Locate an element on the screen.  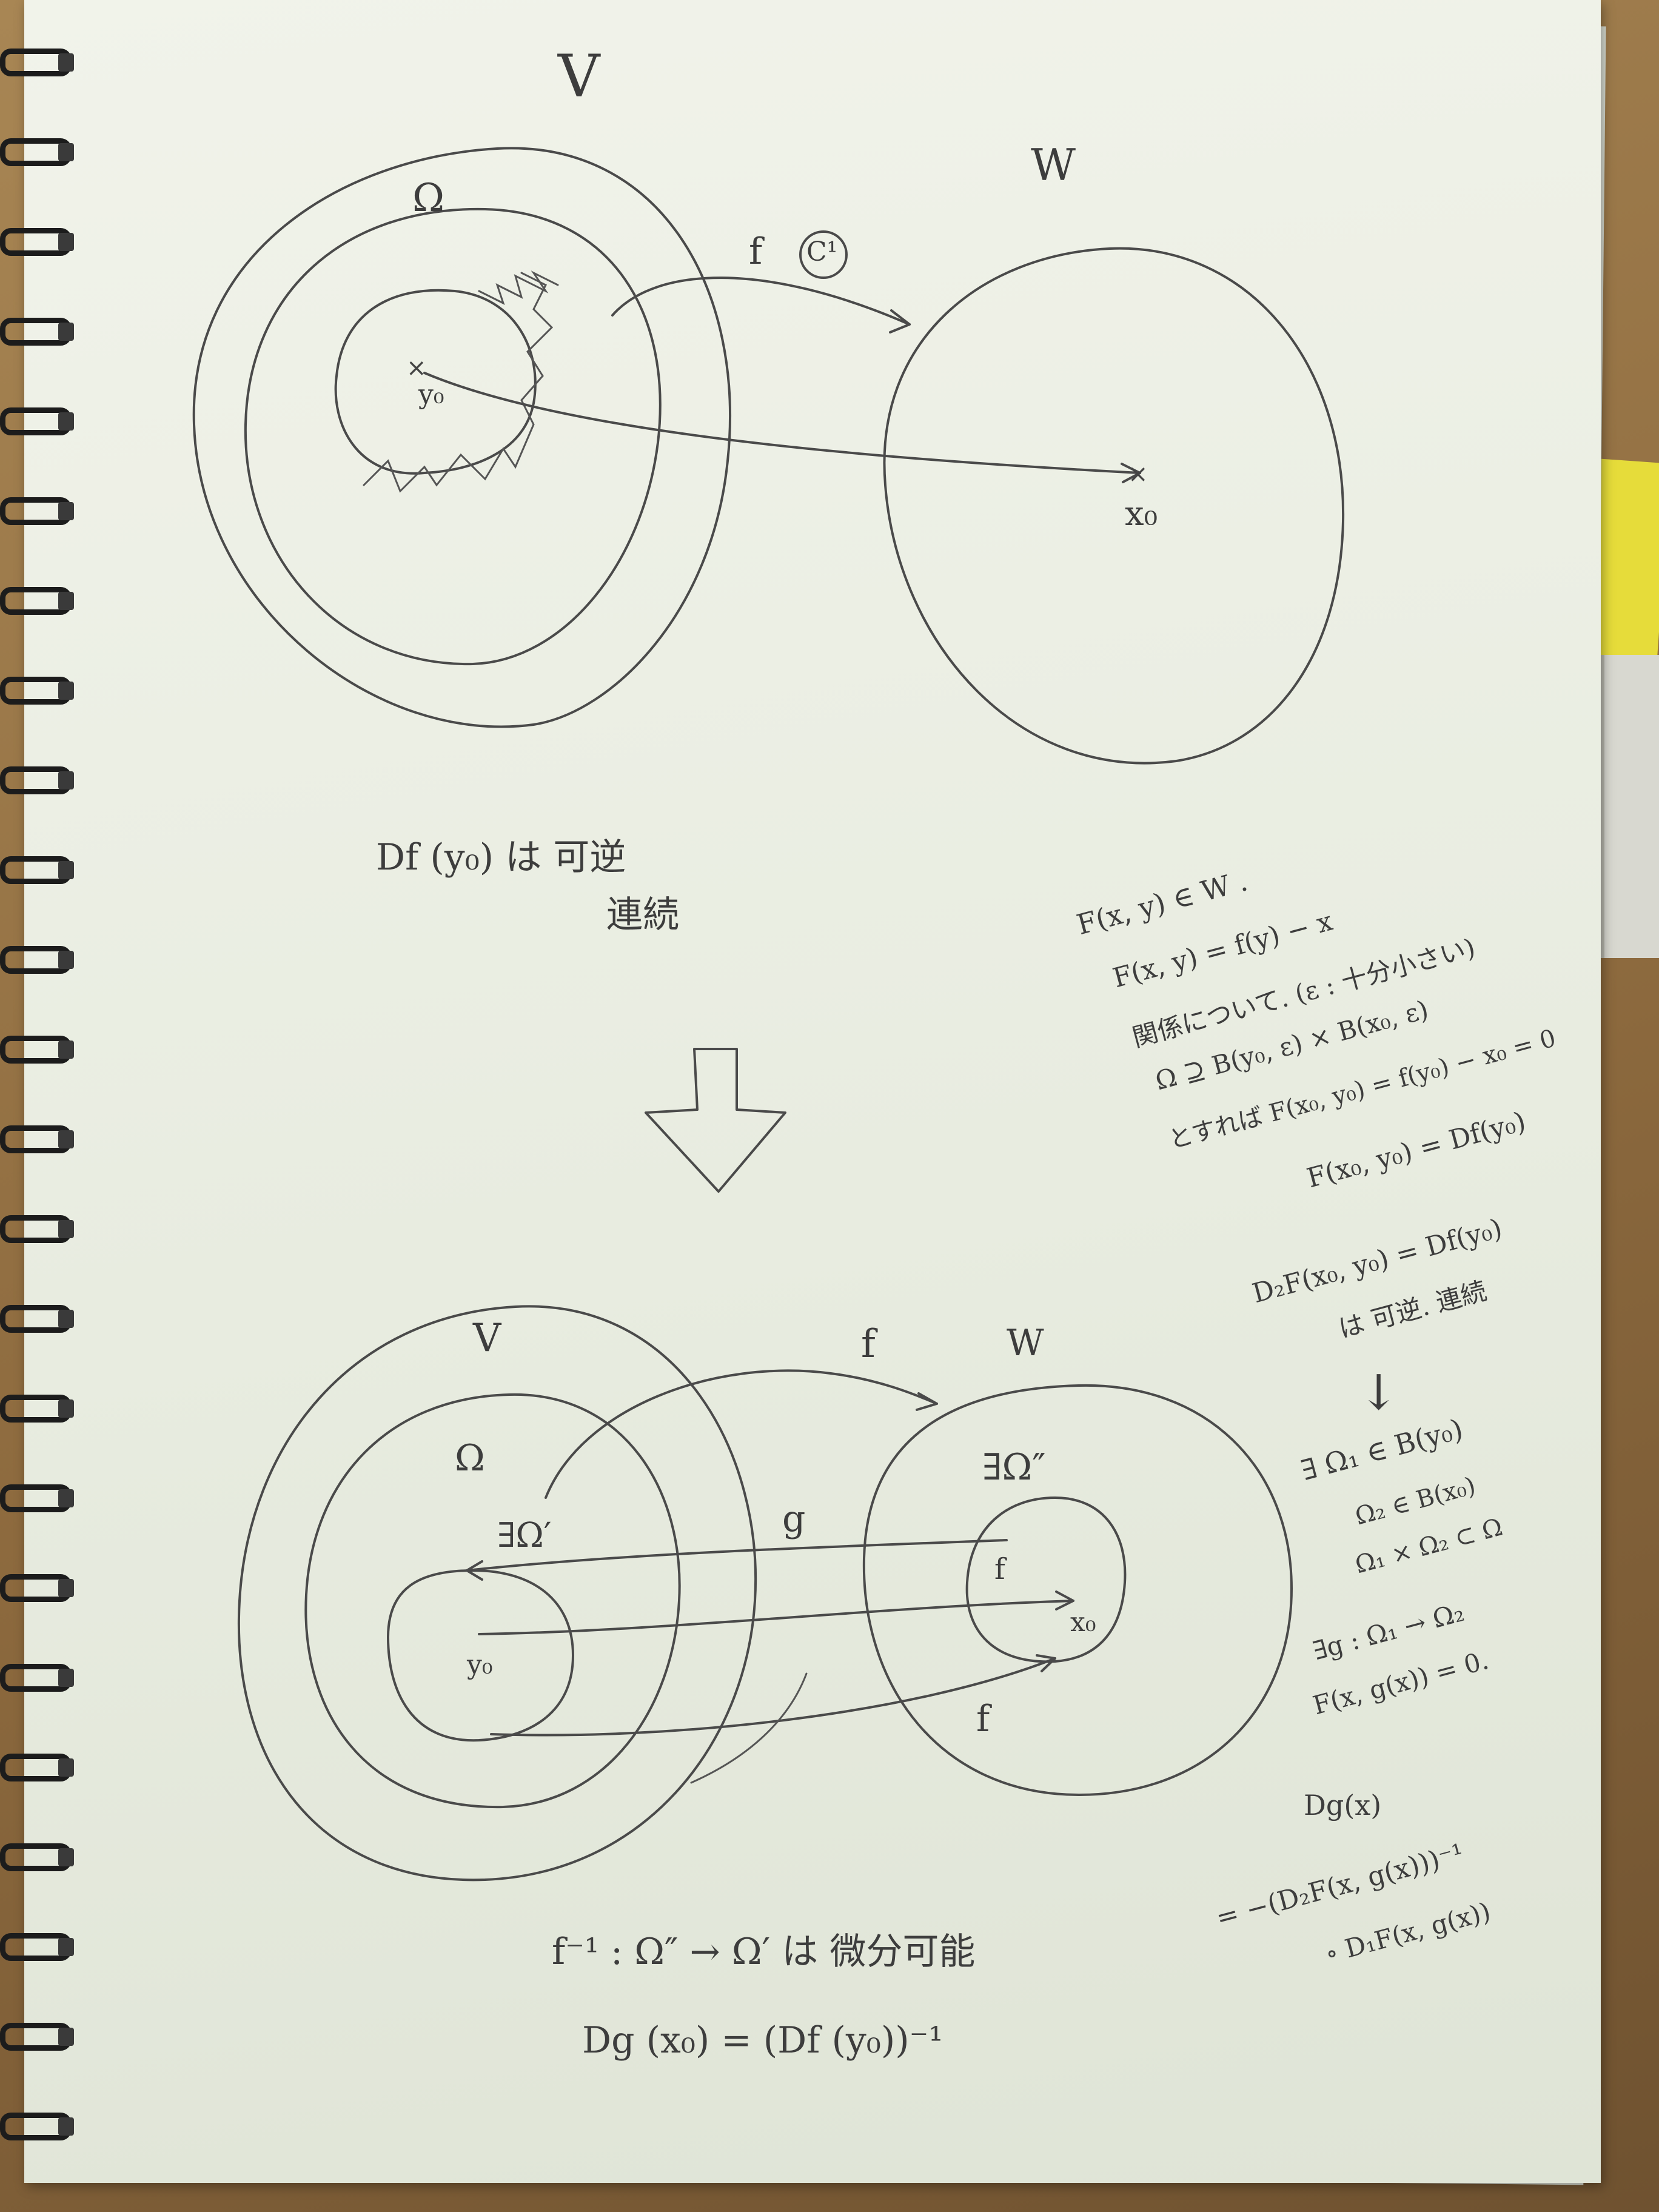
top-label-y0: y₀ is located at coordinates (431, 395).